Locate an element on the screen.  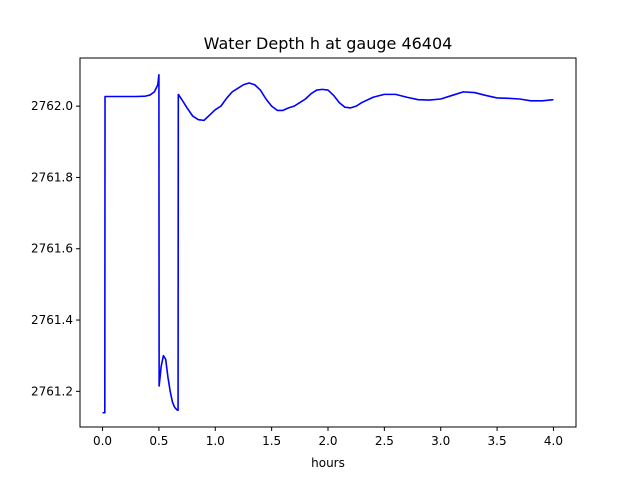
x-tick-label: 1.0 is located at coordinates (215, 441).